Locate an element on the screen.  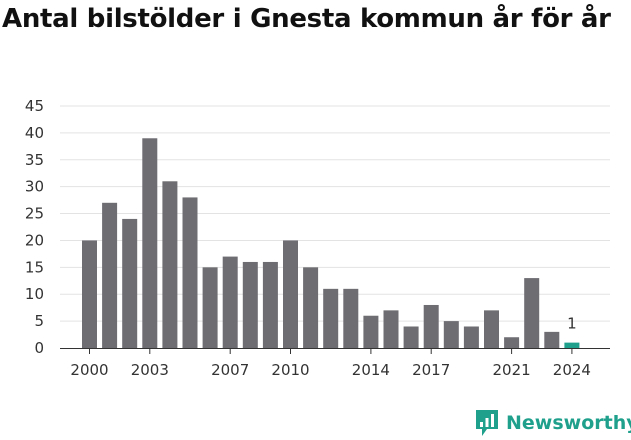
brand-name: Newsworthy is located at coordinates (568, 423).